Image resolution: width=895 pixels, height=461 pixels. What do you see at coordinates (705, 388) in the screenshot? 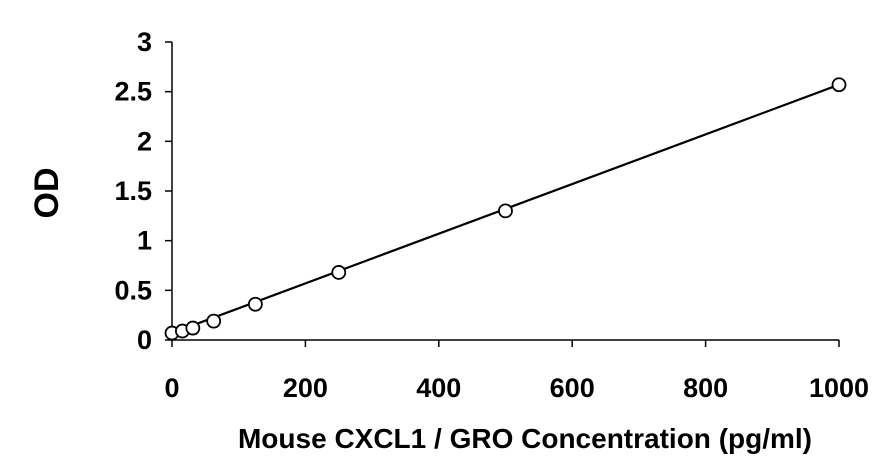
I see `x-tick-label: 800` at bounding box center [705, 388].